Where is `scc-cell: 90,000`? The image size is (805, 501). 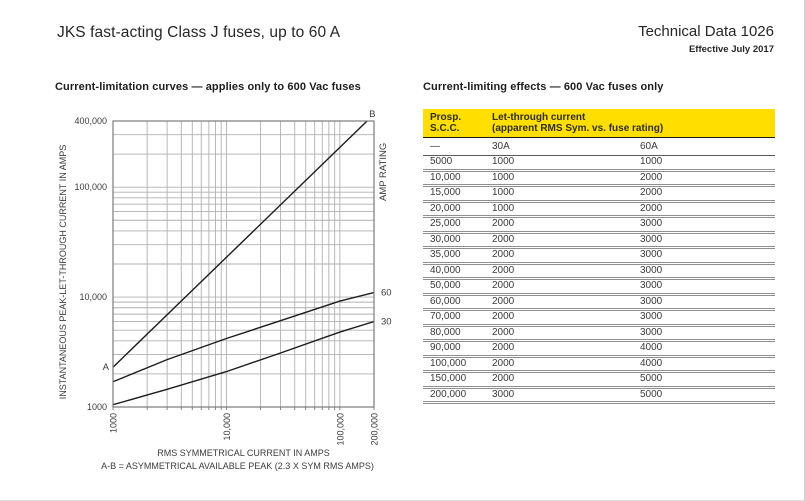
scc-cell: 90,000 is located at coordinates (454, 349).